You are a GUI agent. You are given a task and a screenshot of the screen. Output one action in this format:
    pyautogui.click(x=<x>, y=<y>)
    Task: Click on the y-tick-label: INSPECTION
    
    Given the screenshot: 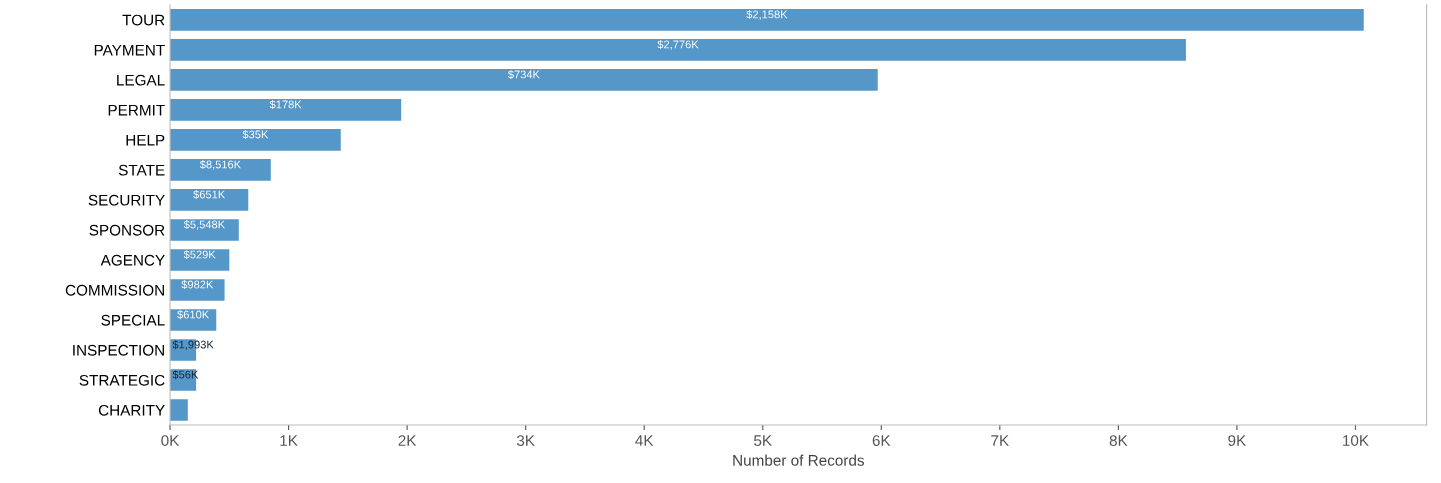 What is the action you would take?
    pyautogui.click(x=118, y=350)
    